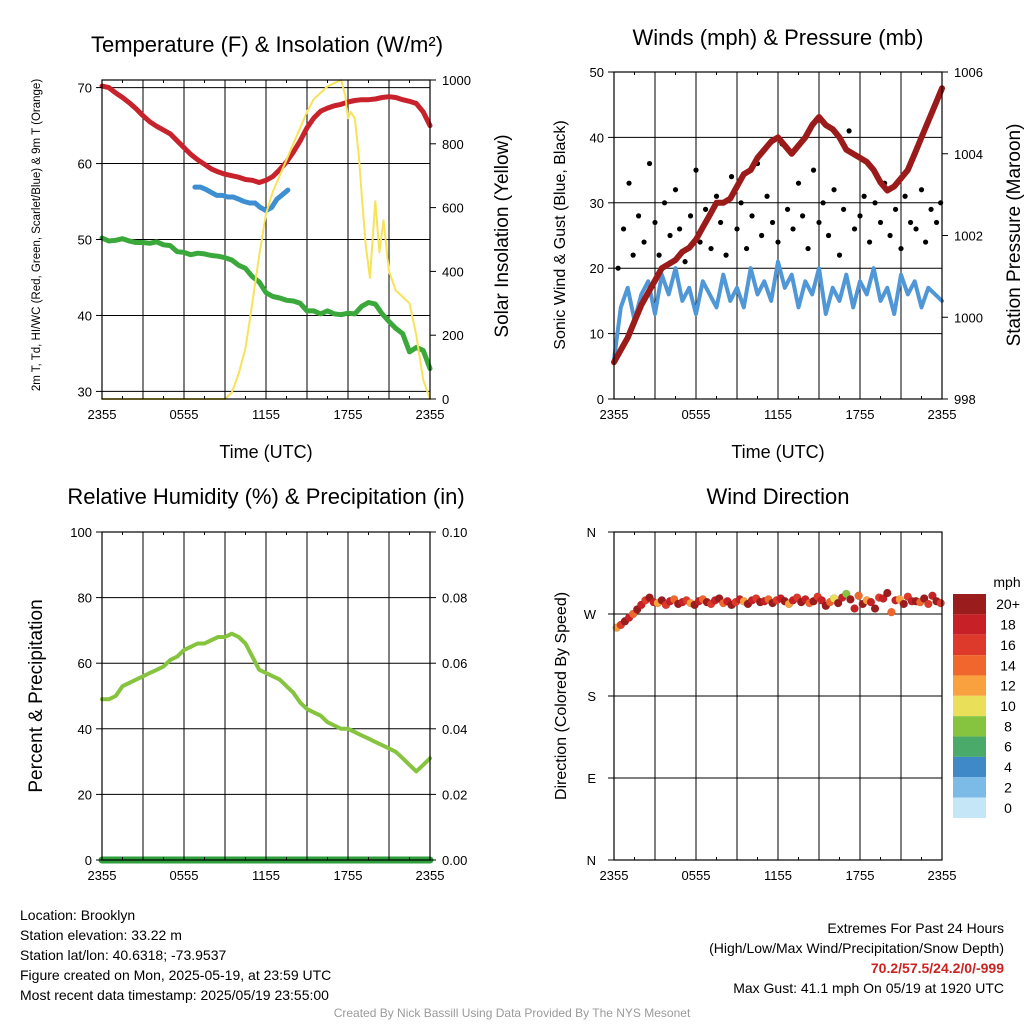 The image size is (1024, 1024). What do you see at coordinates (453, 208) in the screenshot?
I see `y-tick-label: 600` at bounding box center [453, 208].